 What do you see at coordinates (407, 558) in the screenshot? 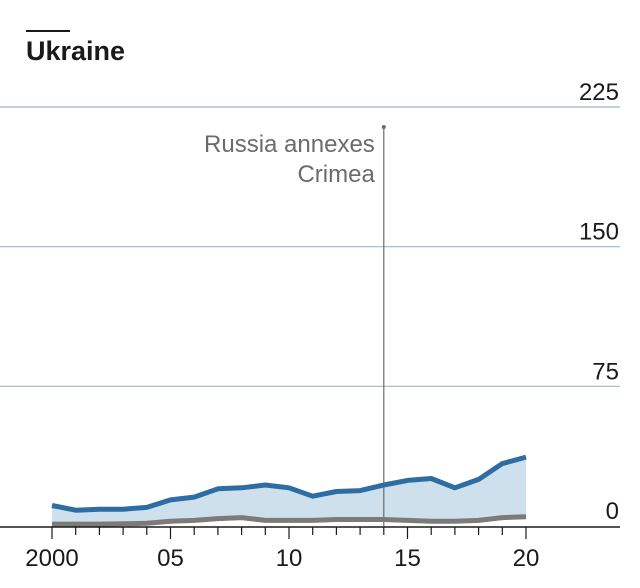
I see `x-tick-label-15: 15` at bounding box center [407, 558].